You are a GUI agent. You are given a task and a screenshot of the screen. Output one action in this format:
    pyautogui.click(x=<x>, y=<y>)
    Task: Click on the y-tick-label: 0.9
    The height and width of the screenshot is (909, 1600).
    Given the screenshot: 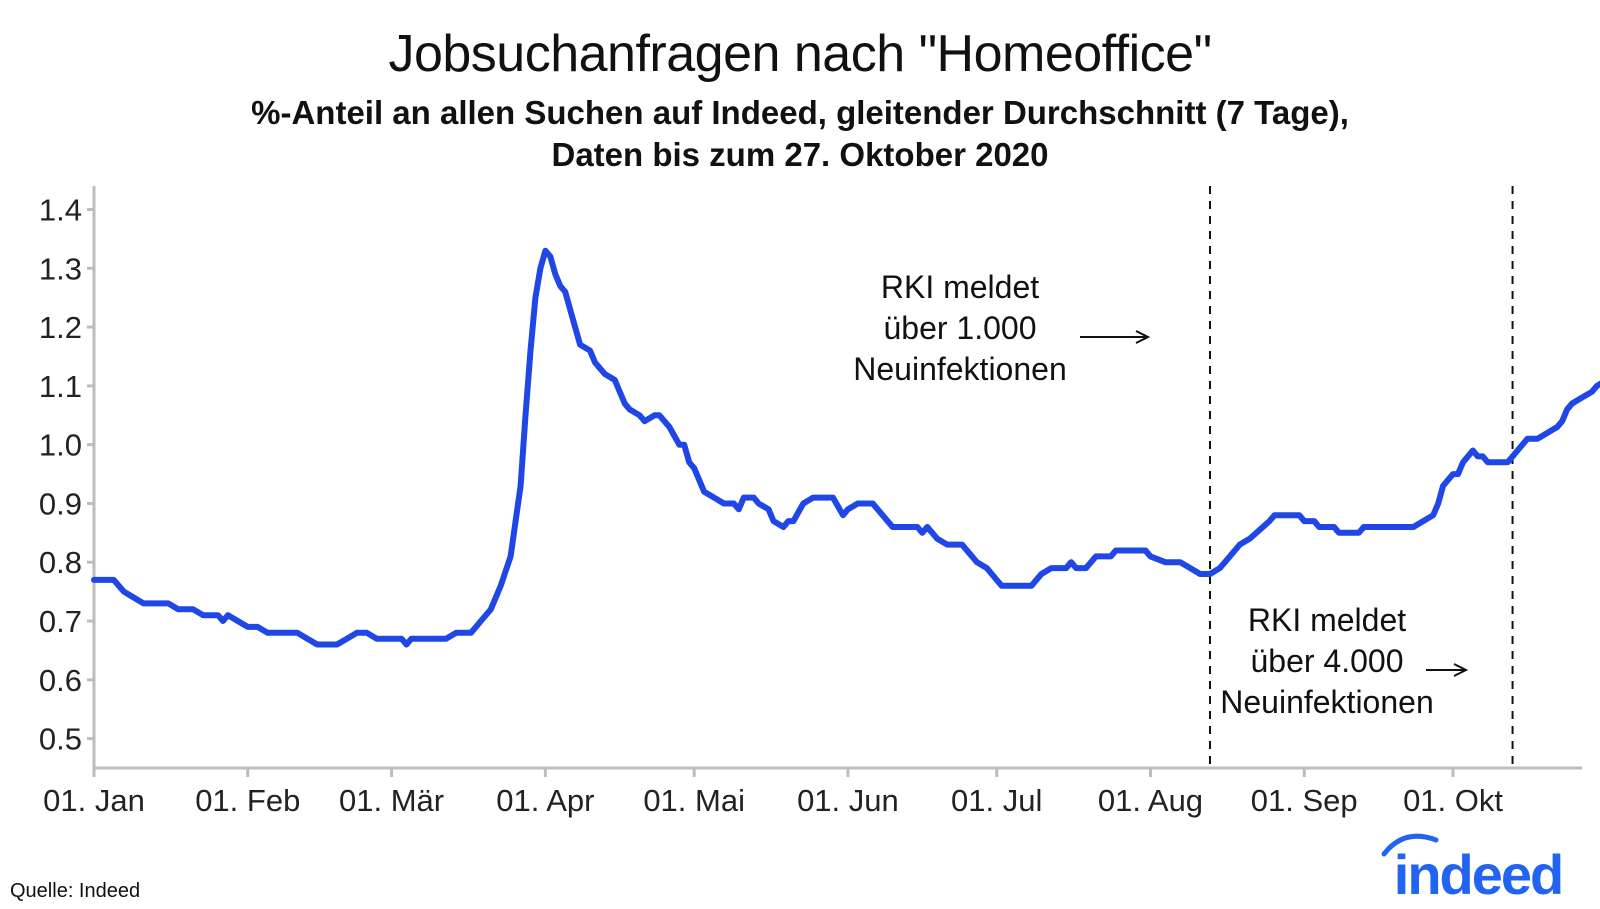 What is the action you would take?
    pyautogui.click(x=60, y=503)
    